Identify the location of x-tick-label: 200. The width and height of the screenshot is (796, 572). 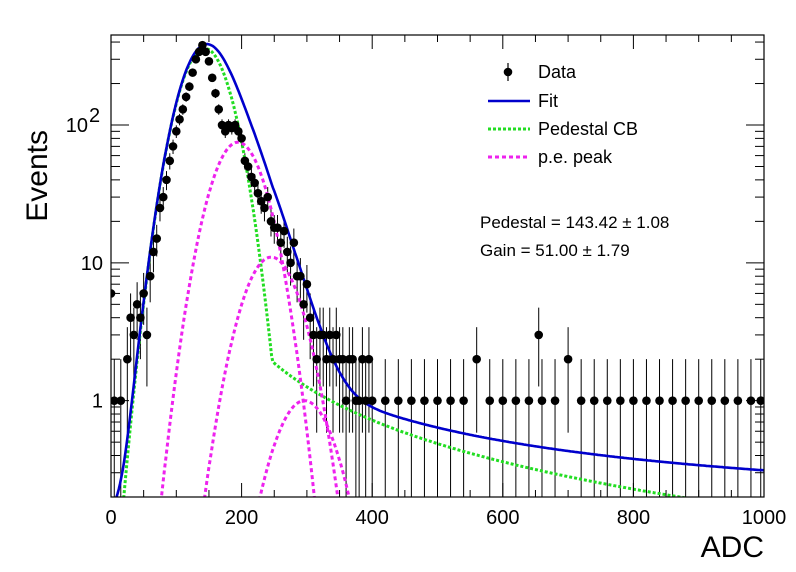
(241, 518).